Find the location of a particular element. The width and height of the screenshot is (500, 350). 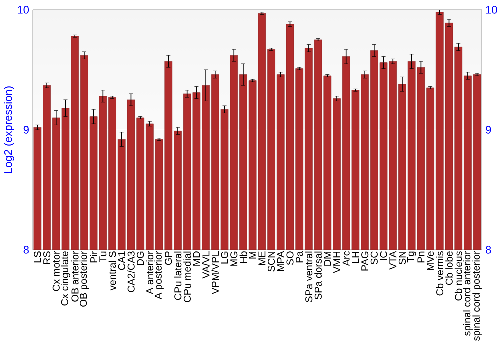

x-tick-label: CPu lateral is located at coordinates (178, 276).